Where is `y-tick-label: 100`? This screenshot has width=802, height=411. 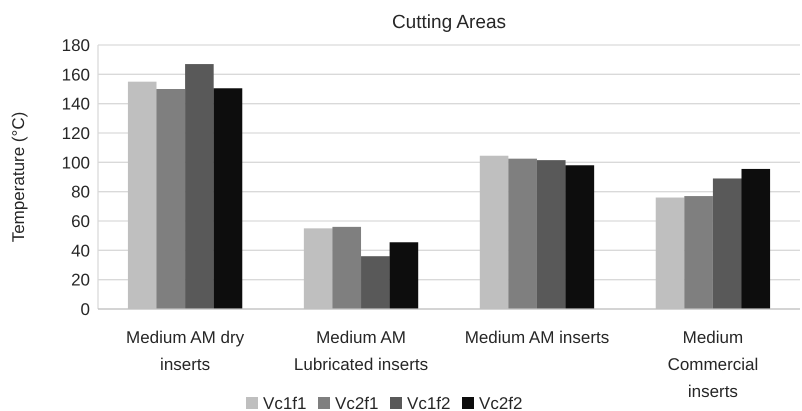
y-tick-label: 100 is located at coordinates (76, 162).